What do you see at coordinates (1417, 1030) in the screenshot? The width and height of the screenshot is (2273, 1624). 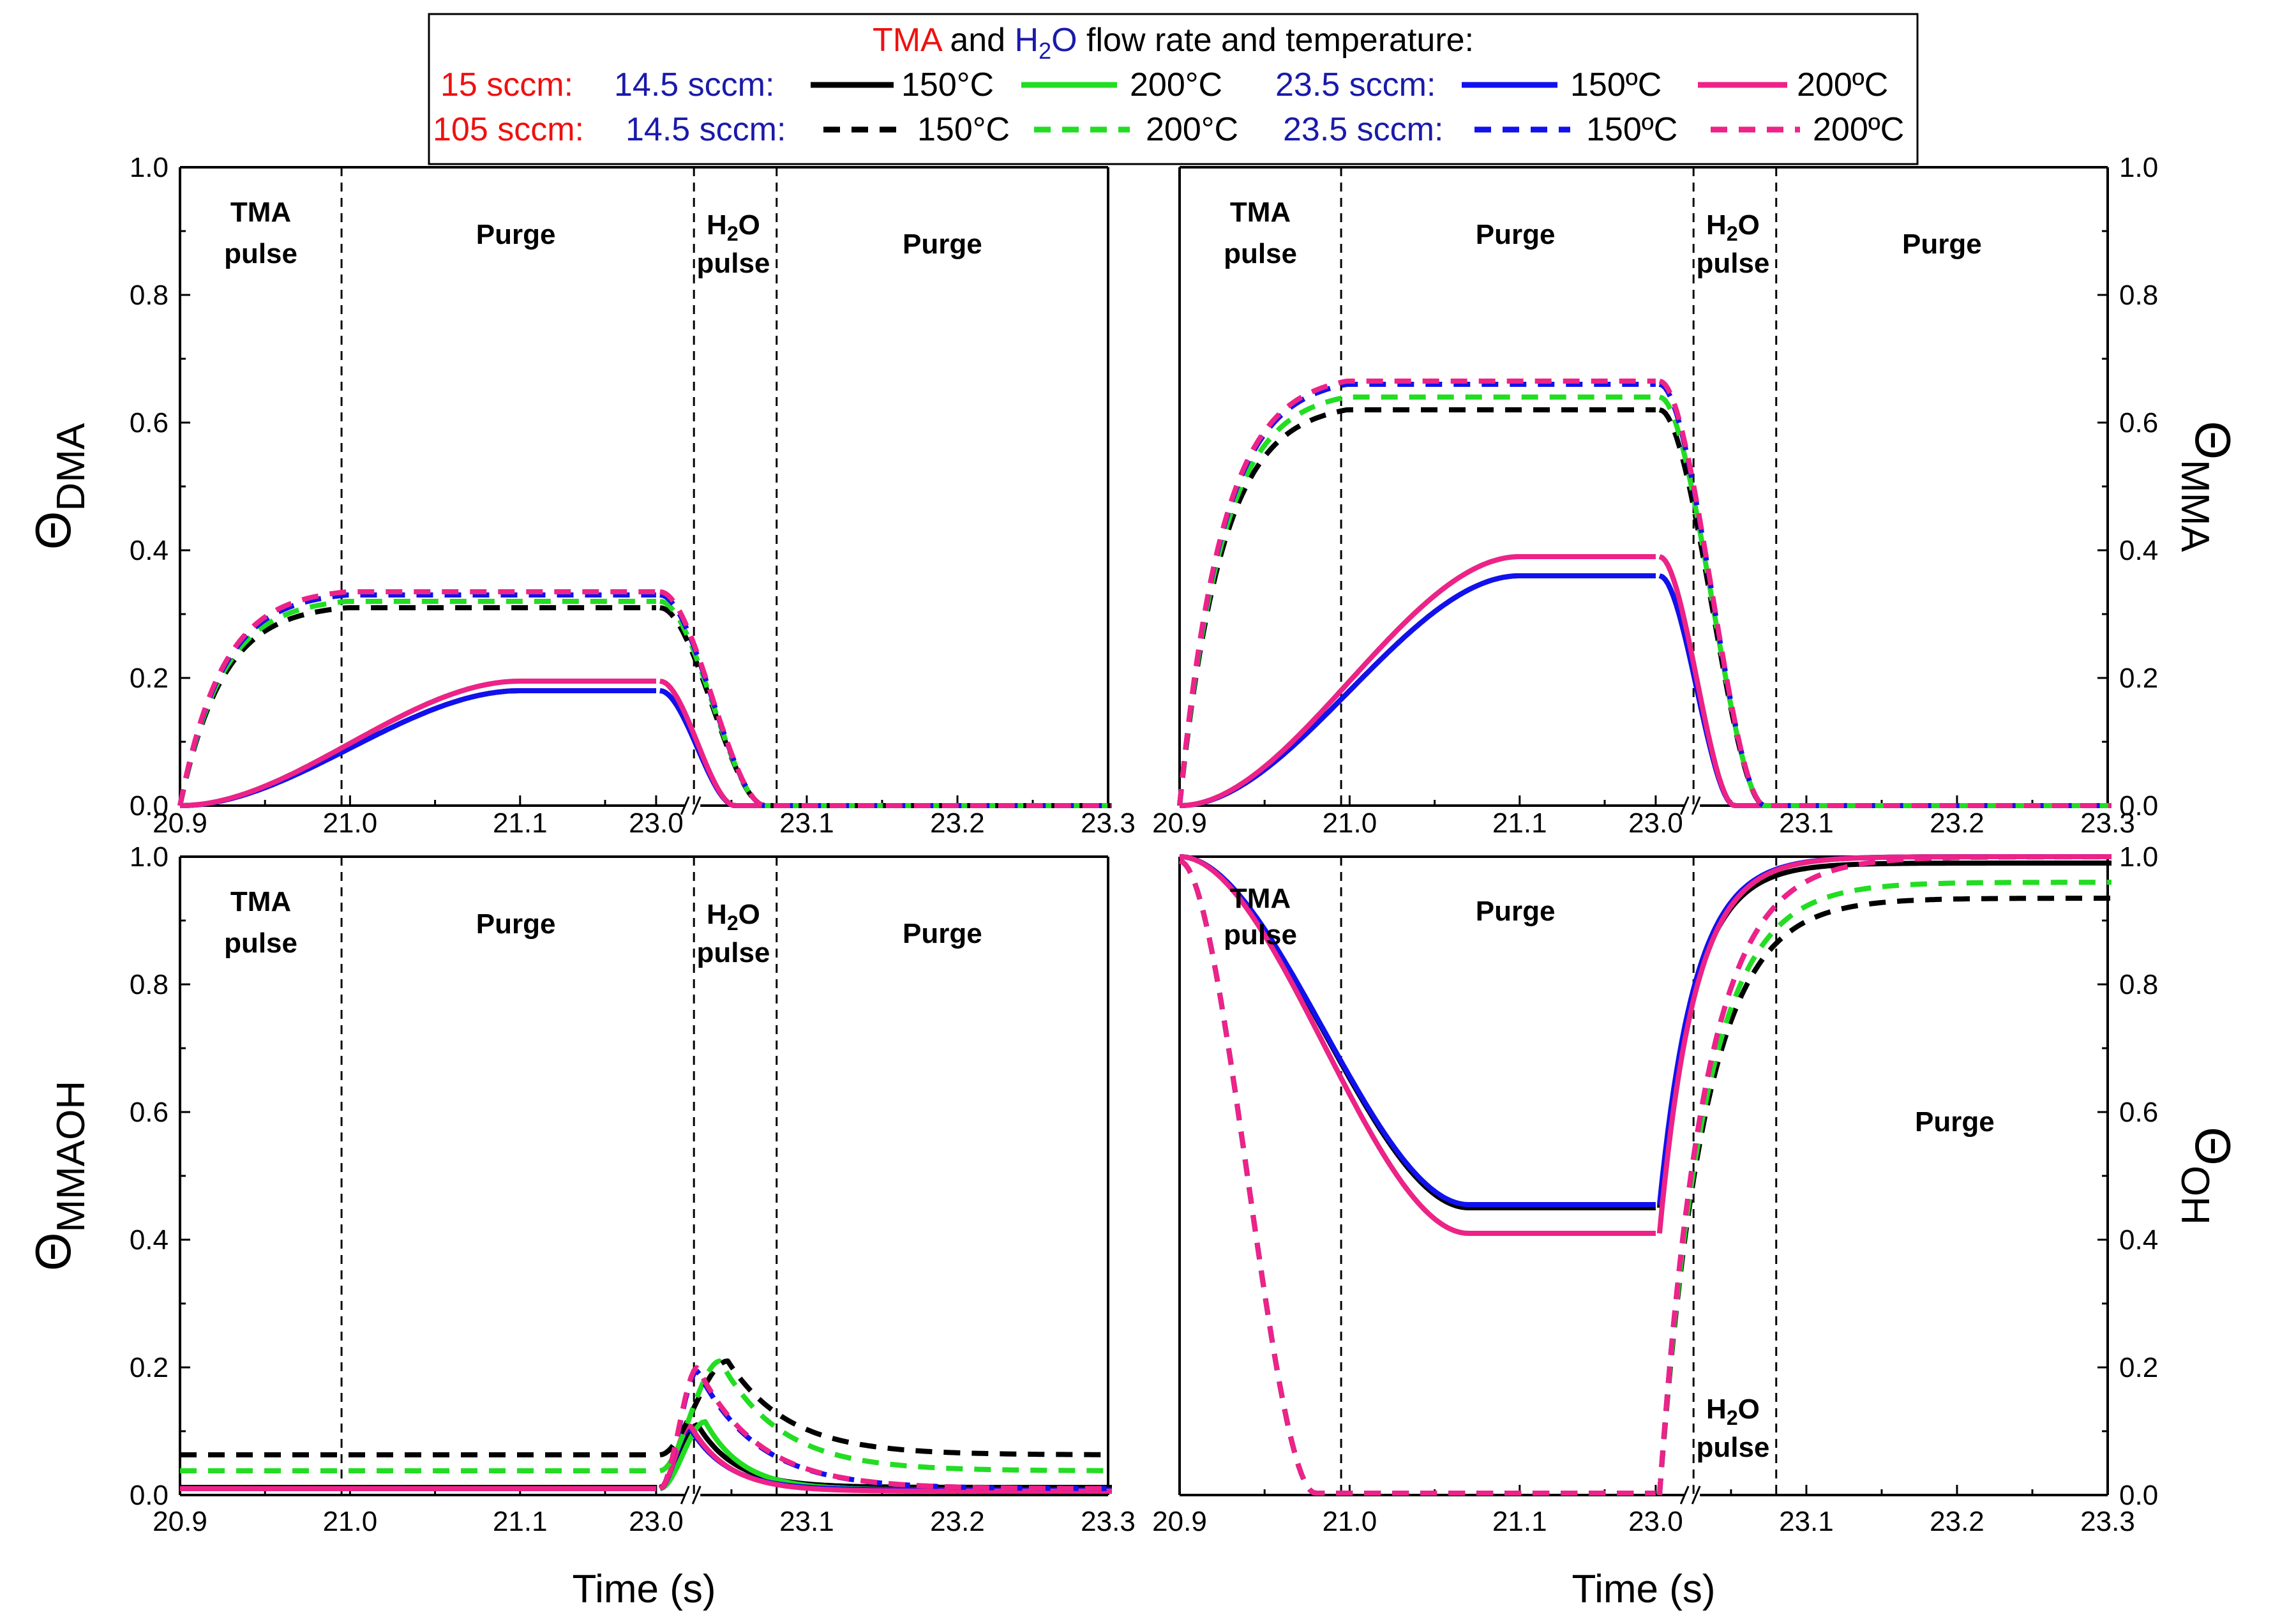 I see `series-line-c150_high-solid` at bounding box center [1417, 1030].